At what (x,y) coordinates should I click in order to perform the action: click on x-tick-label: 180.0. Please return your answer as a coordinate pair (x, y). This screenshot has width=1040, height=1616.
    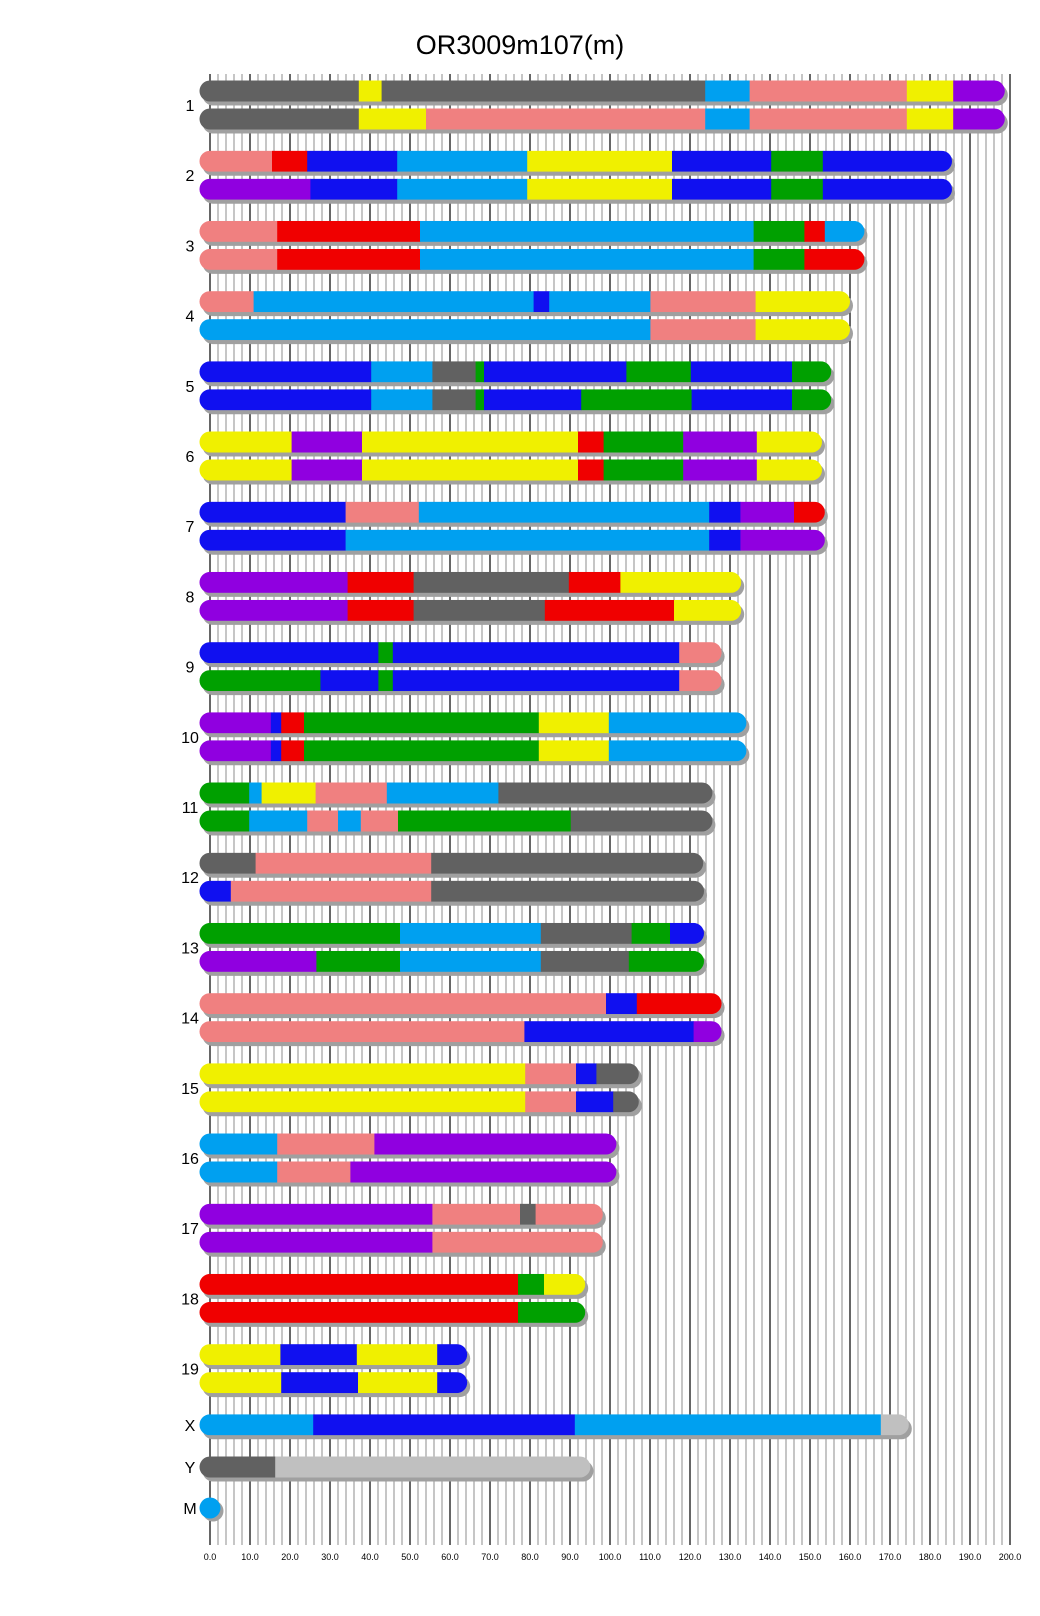
    Looking at the image, I should click on (930, 1557).